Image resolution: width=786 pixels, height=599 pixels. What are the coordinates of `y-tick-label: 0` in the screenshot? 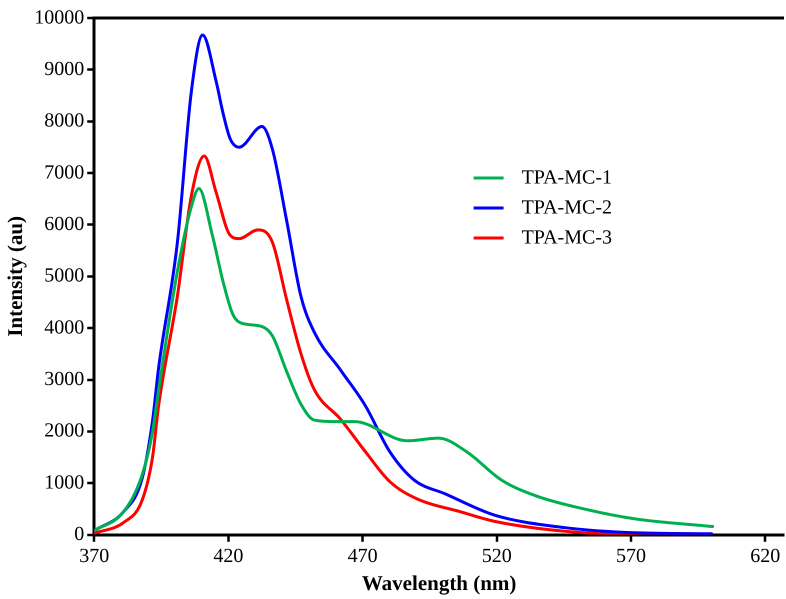 It's located at (79, 534).